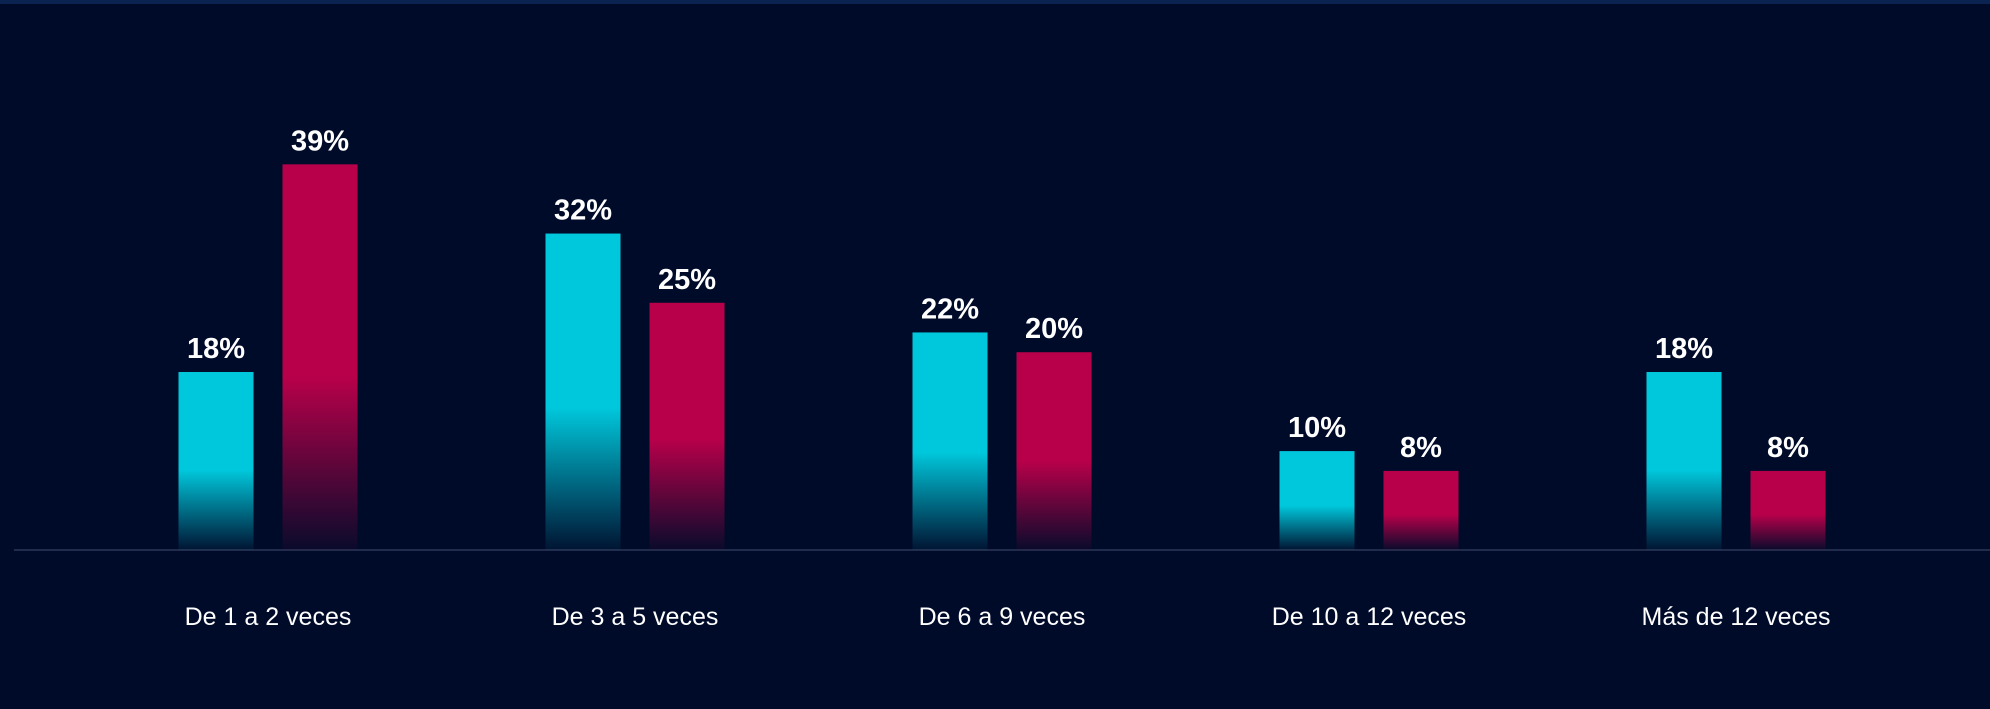 This screenshot has width=1990, height=709. I want to click on data-label: 32%, so click(583, 211).